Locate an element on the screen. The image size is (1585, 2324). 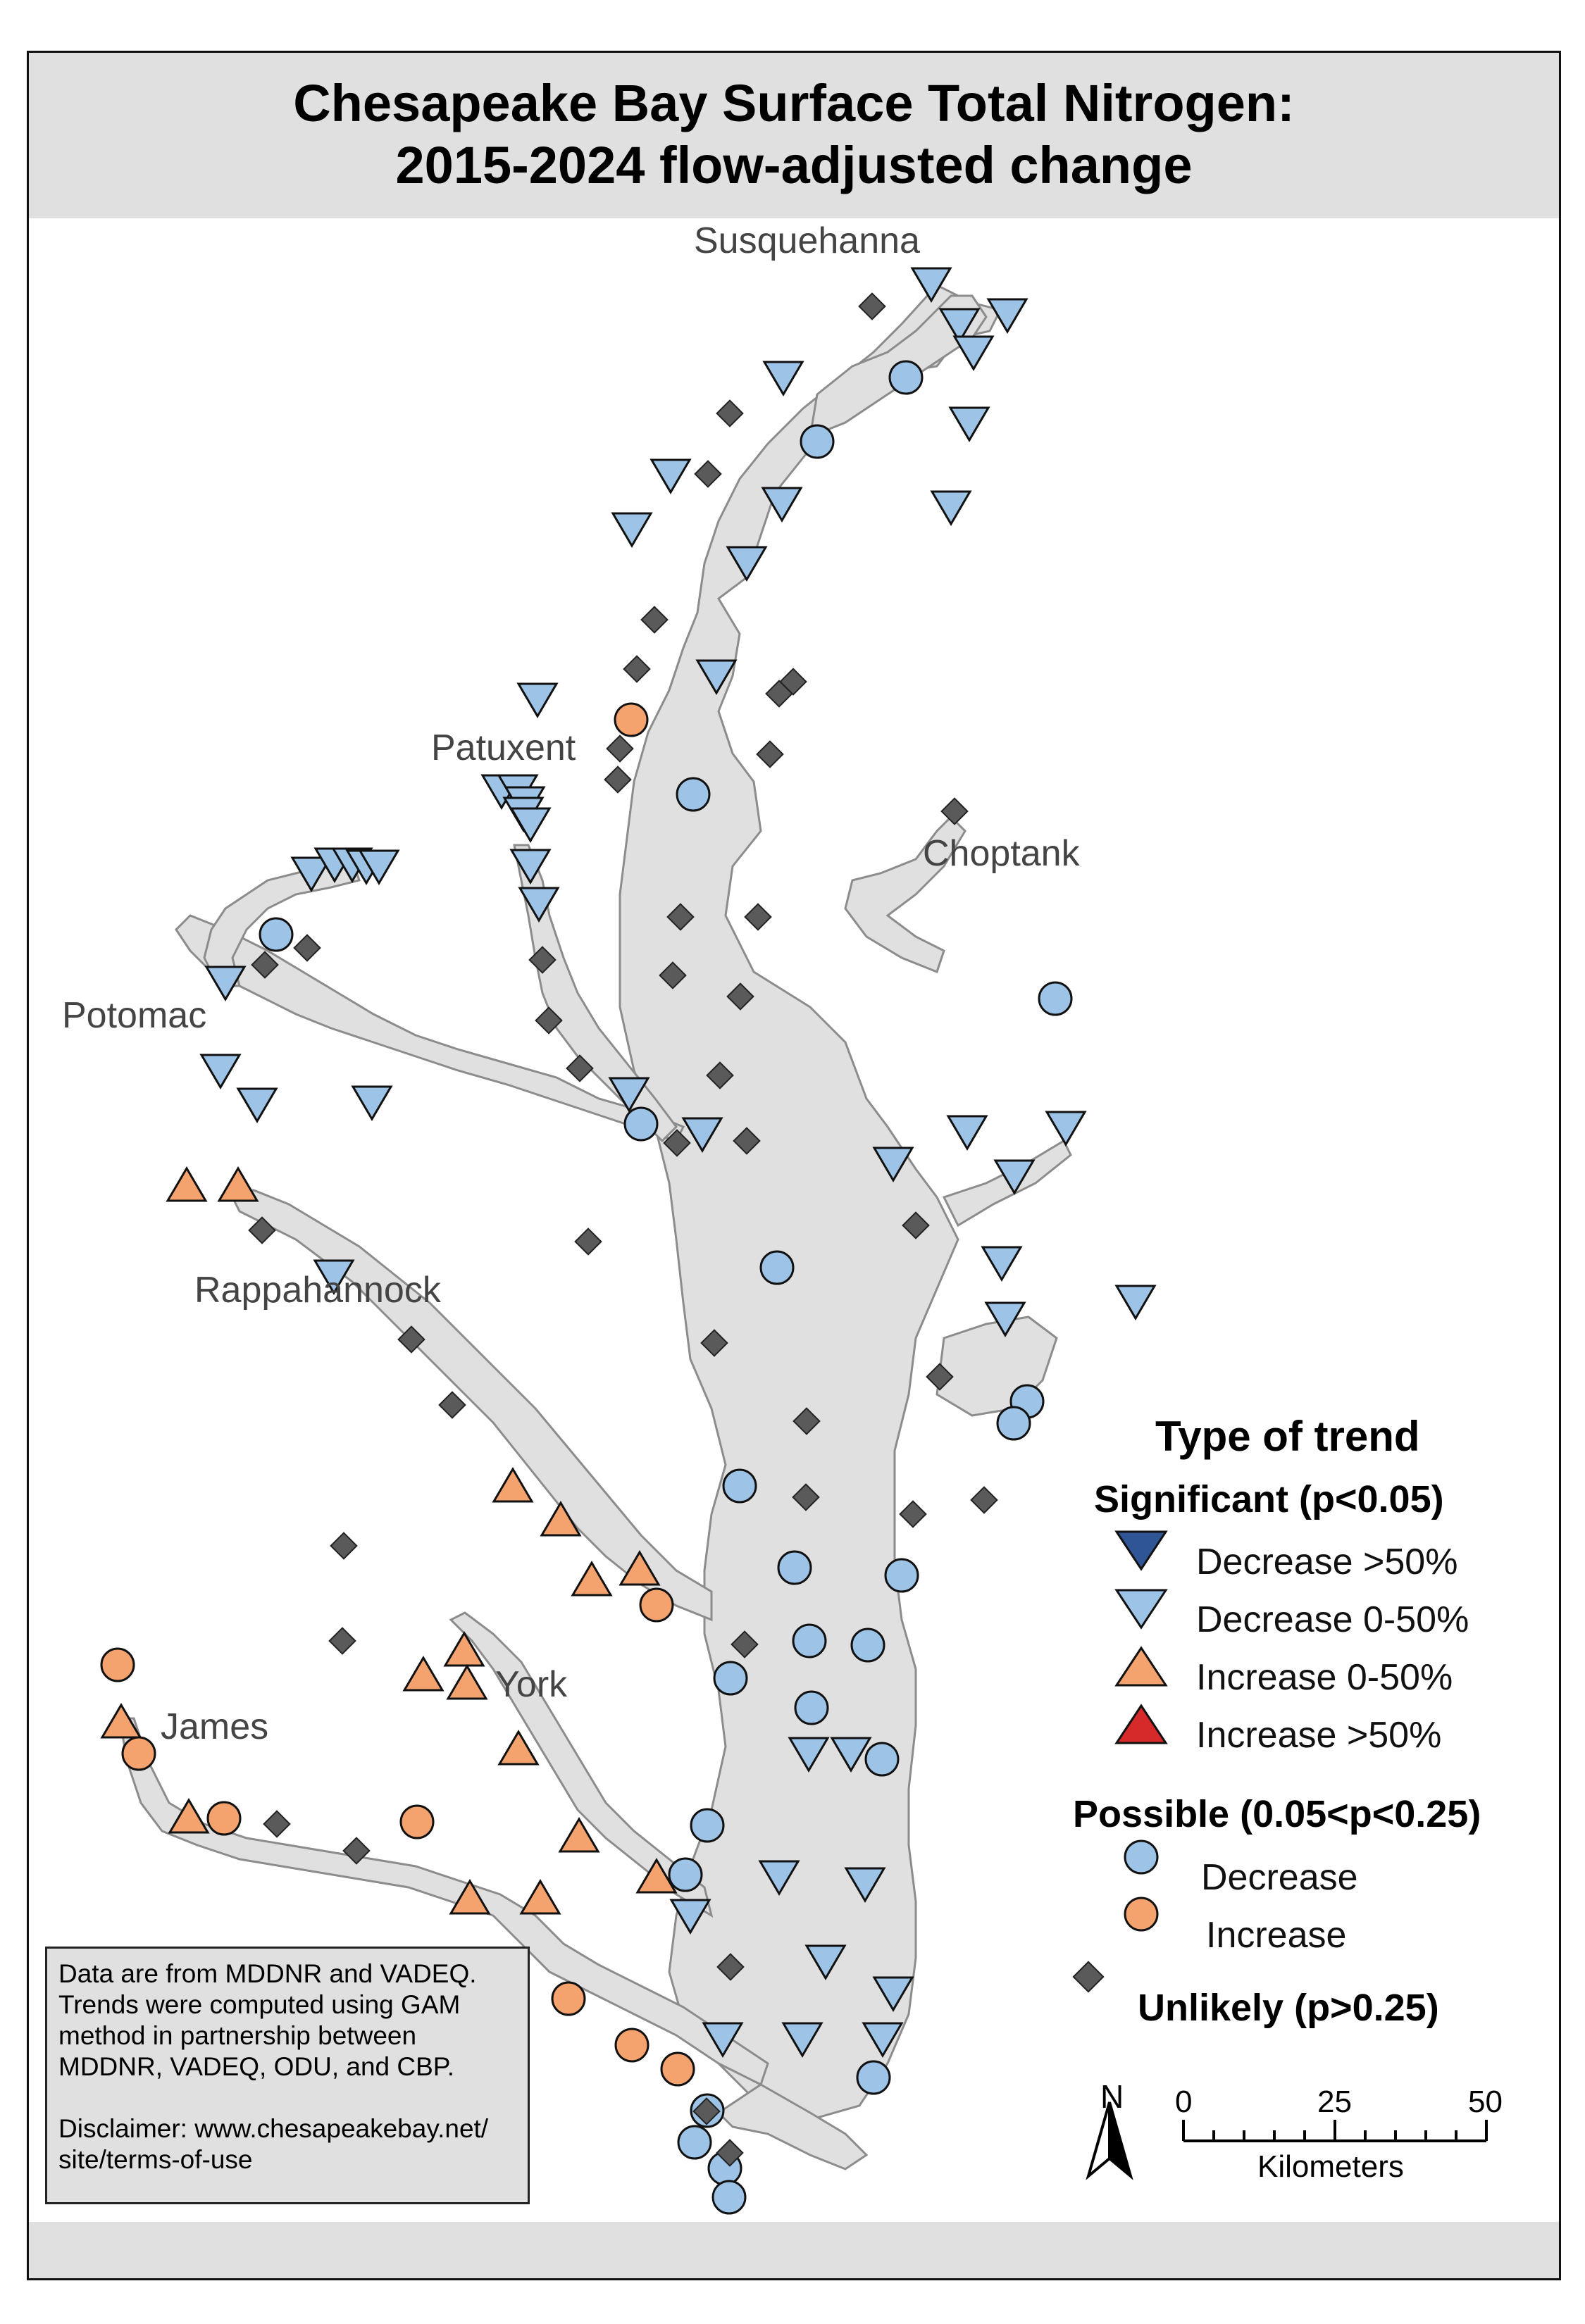
eastern-shore-rivers is located at coordinates (1007, 1183).